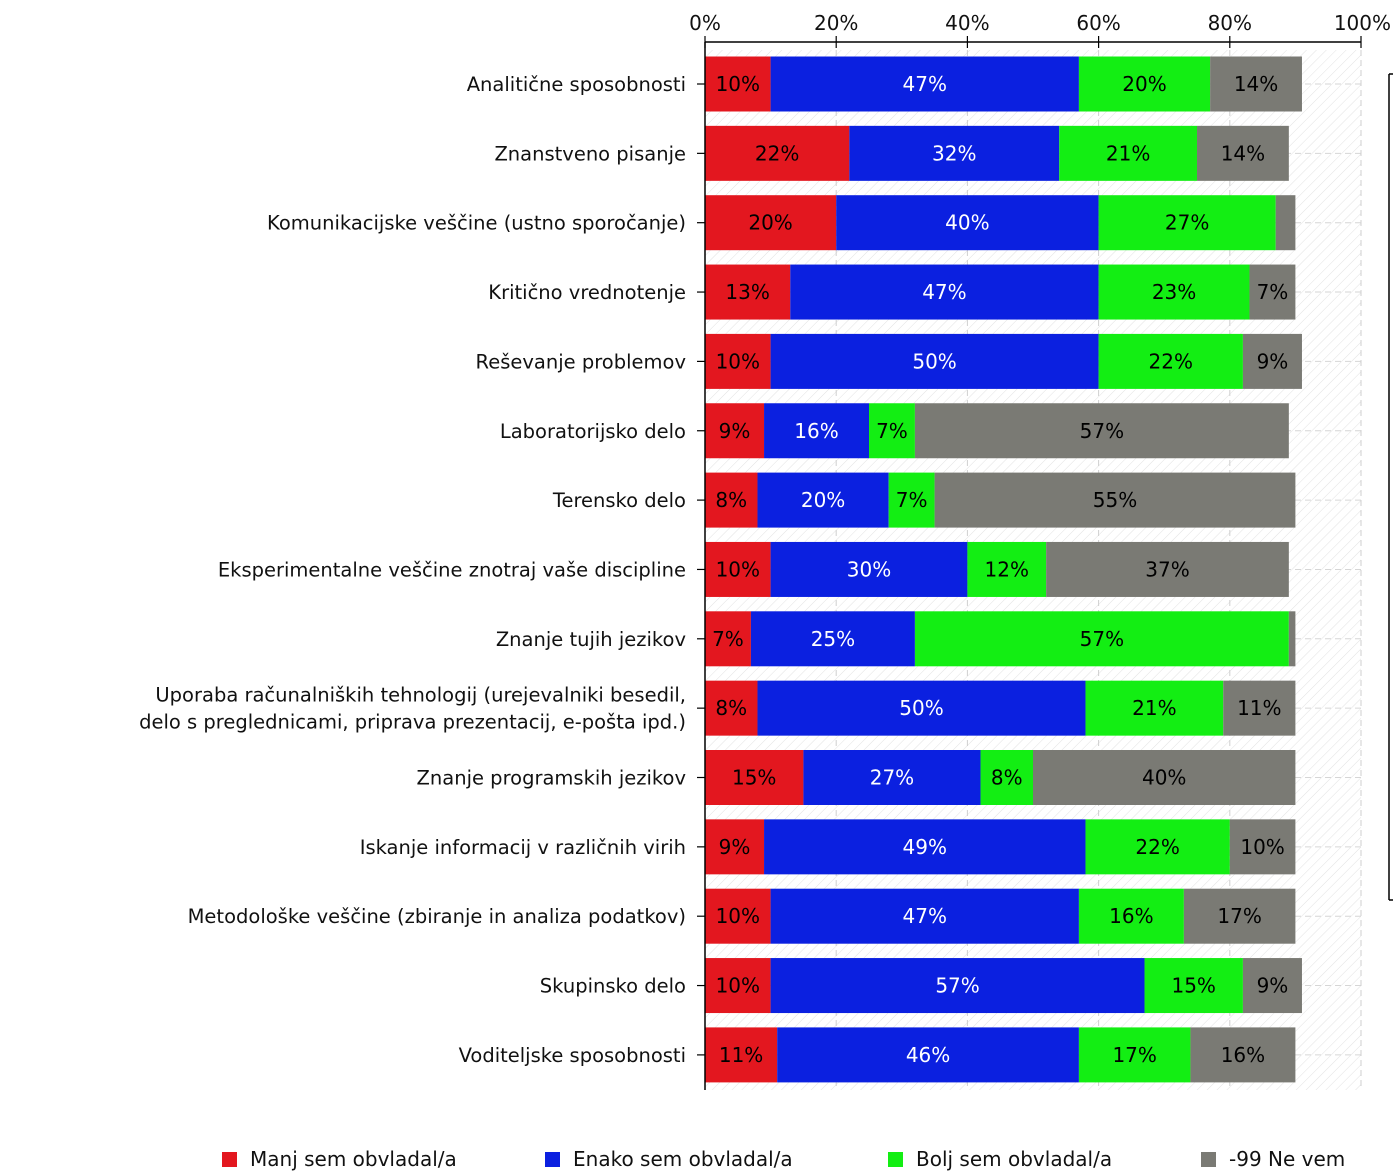 The image size is (1393, 1175). Describe the element at coordinates (593, 431) in the screenshot. I see `category-label: Laboratorijsko delo` at that location.